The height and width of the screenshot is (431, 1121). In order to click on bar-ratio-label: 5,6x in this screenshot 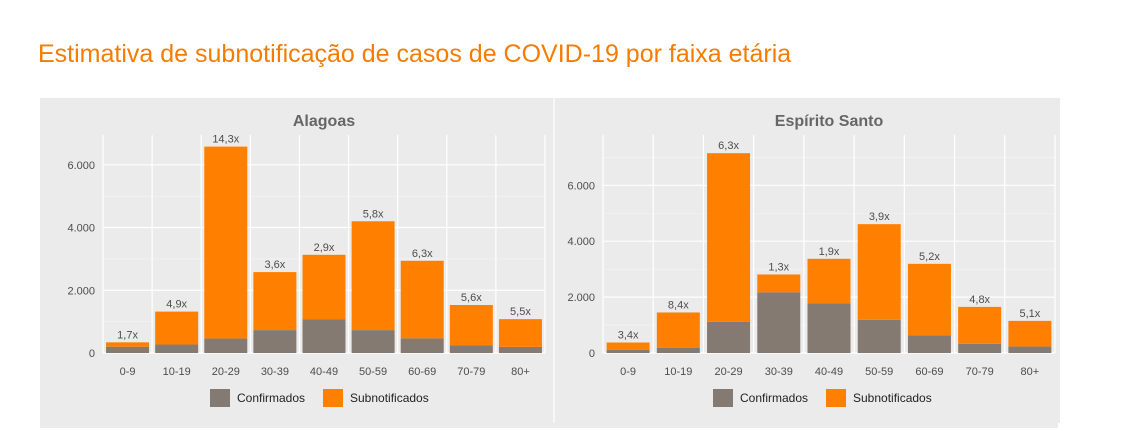, I will do `click(471, 298)`.